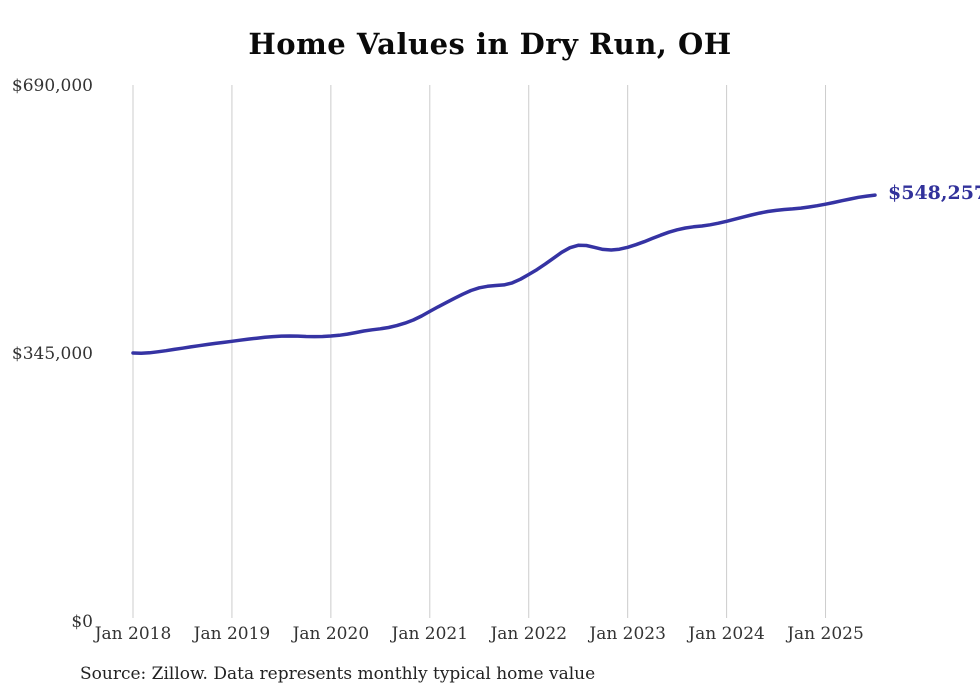 The width and height of the screenshot is (980, 699). I want to click on x-tick-label: Jan 2018, so click(132, 634).